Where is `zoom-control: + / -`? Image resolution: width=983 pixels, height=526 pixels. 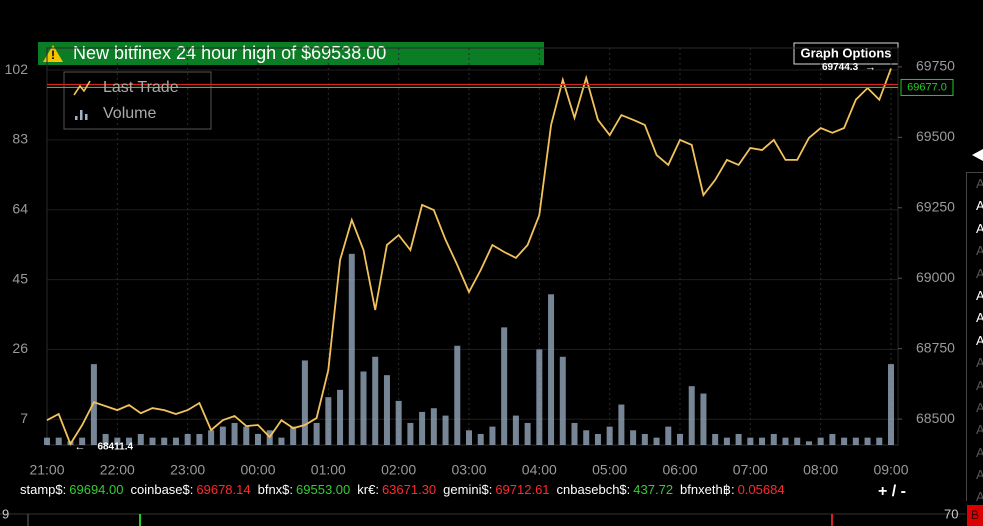 zoom-control: + / - is located at coordinates (892, 491).